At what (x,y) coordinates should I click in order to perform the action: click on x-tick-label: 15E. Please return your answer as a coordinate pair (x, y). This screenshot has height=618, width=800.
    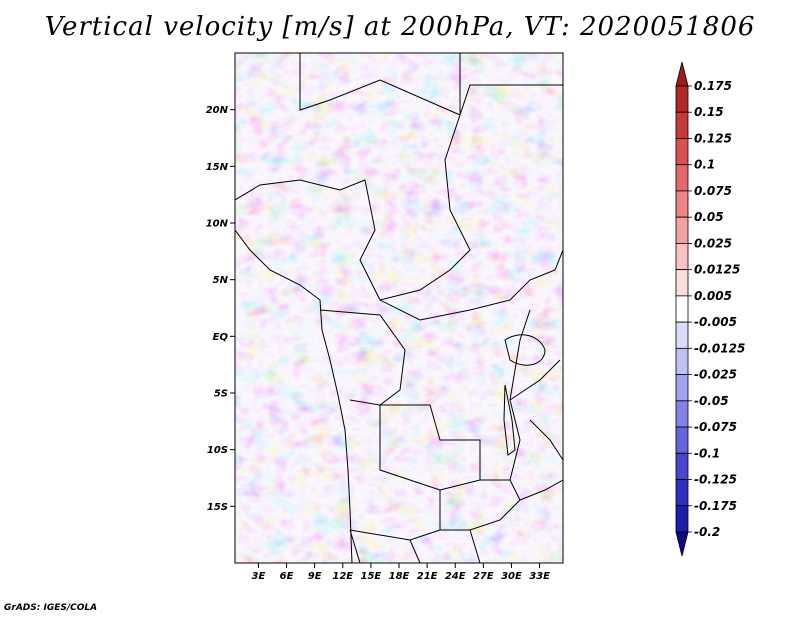
    Looking at the image, I should click on (371, 576).